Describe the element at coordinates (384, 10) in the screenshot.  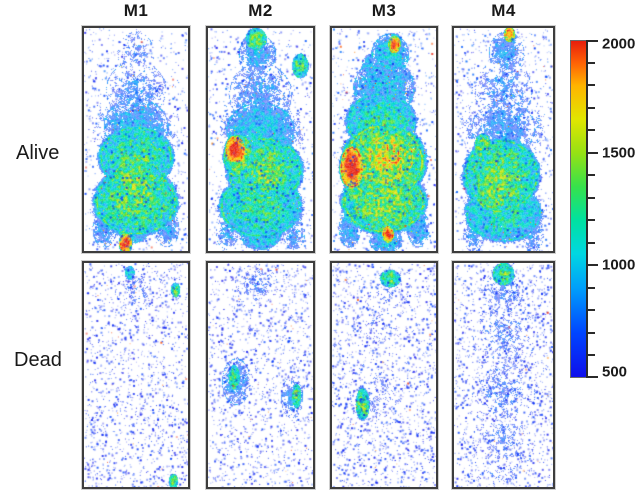
I see `column-header-m3: M3` at that location.